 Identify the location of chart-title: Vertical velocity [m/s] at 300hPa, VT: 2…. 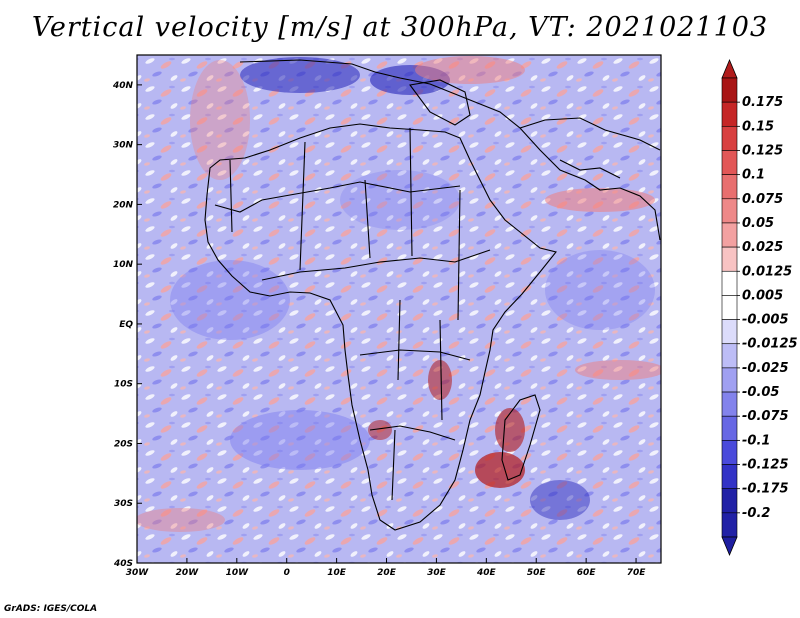
(400, 27).